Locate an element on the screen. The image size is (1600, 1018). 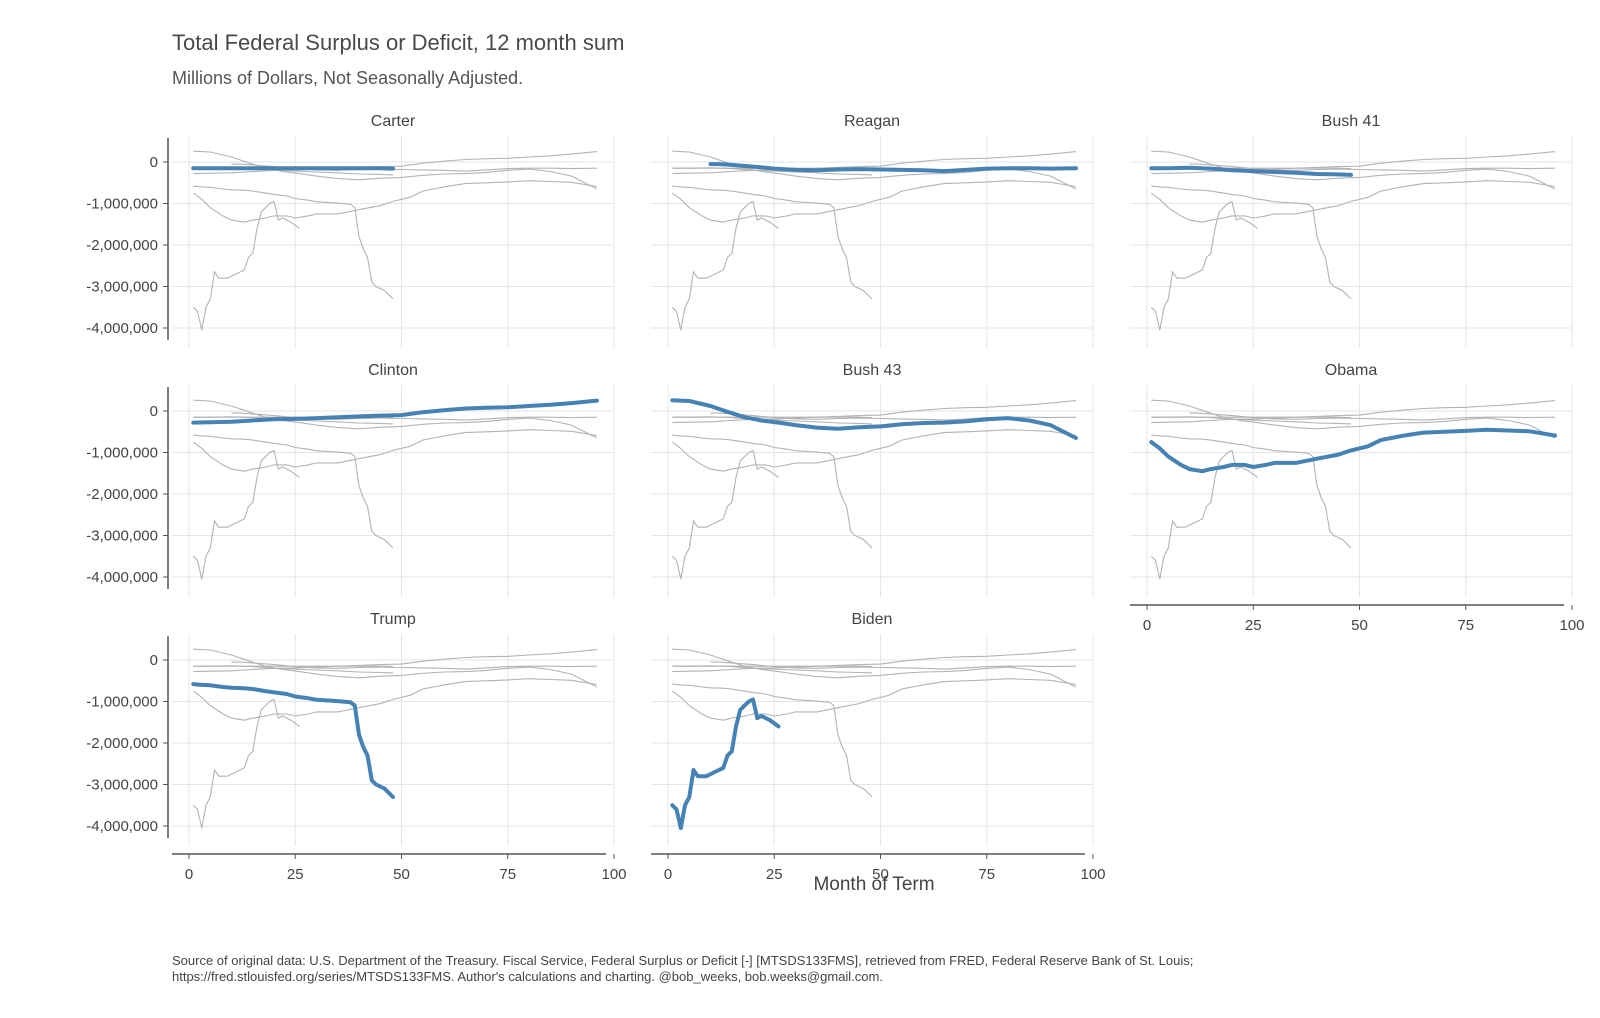
background-line-clinton-in-biden is located at coordinates (874, 661).